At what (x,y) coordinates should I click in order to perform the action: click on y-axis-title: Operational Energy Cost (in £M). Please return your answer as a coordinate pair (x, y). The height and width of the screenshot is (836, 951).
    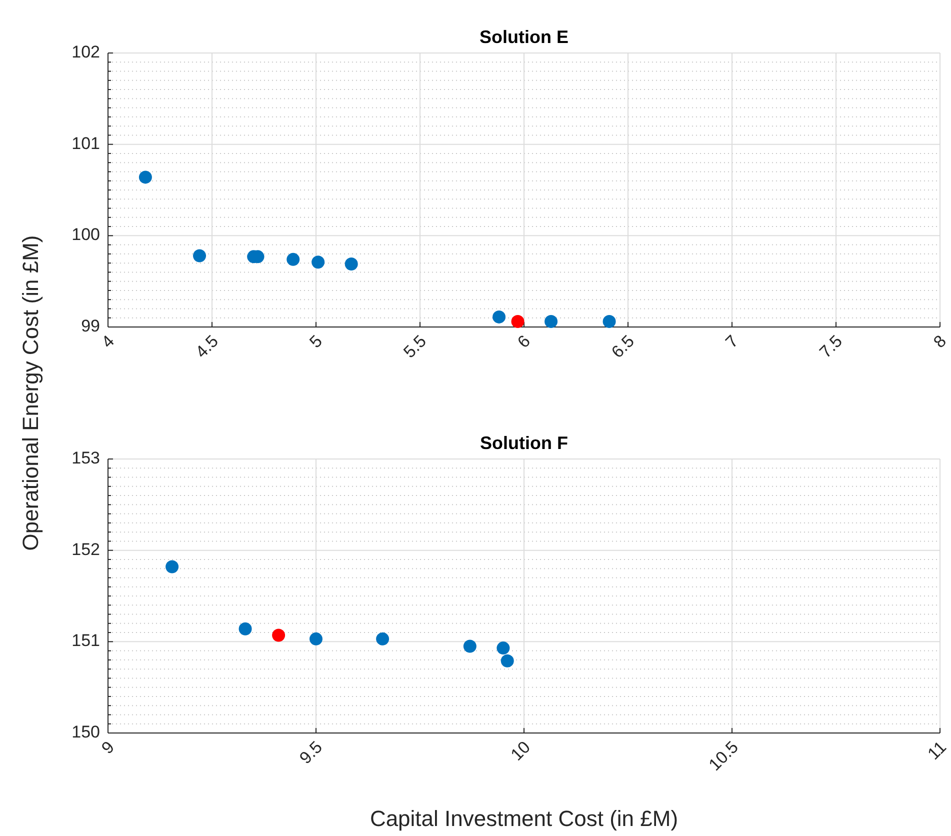
    Looking at the image, I should click on (30, 393).